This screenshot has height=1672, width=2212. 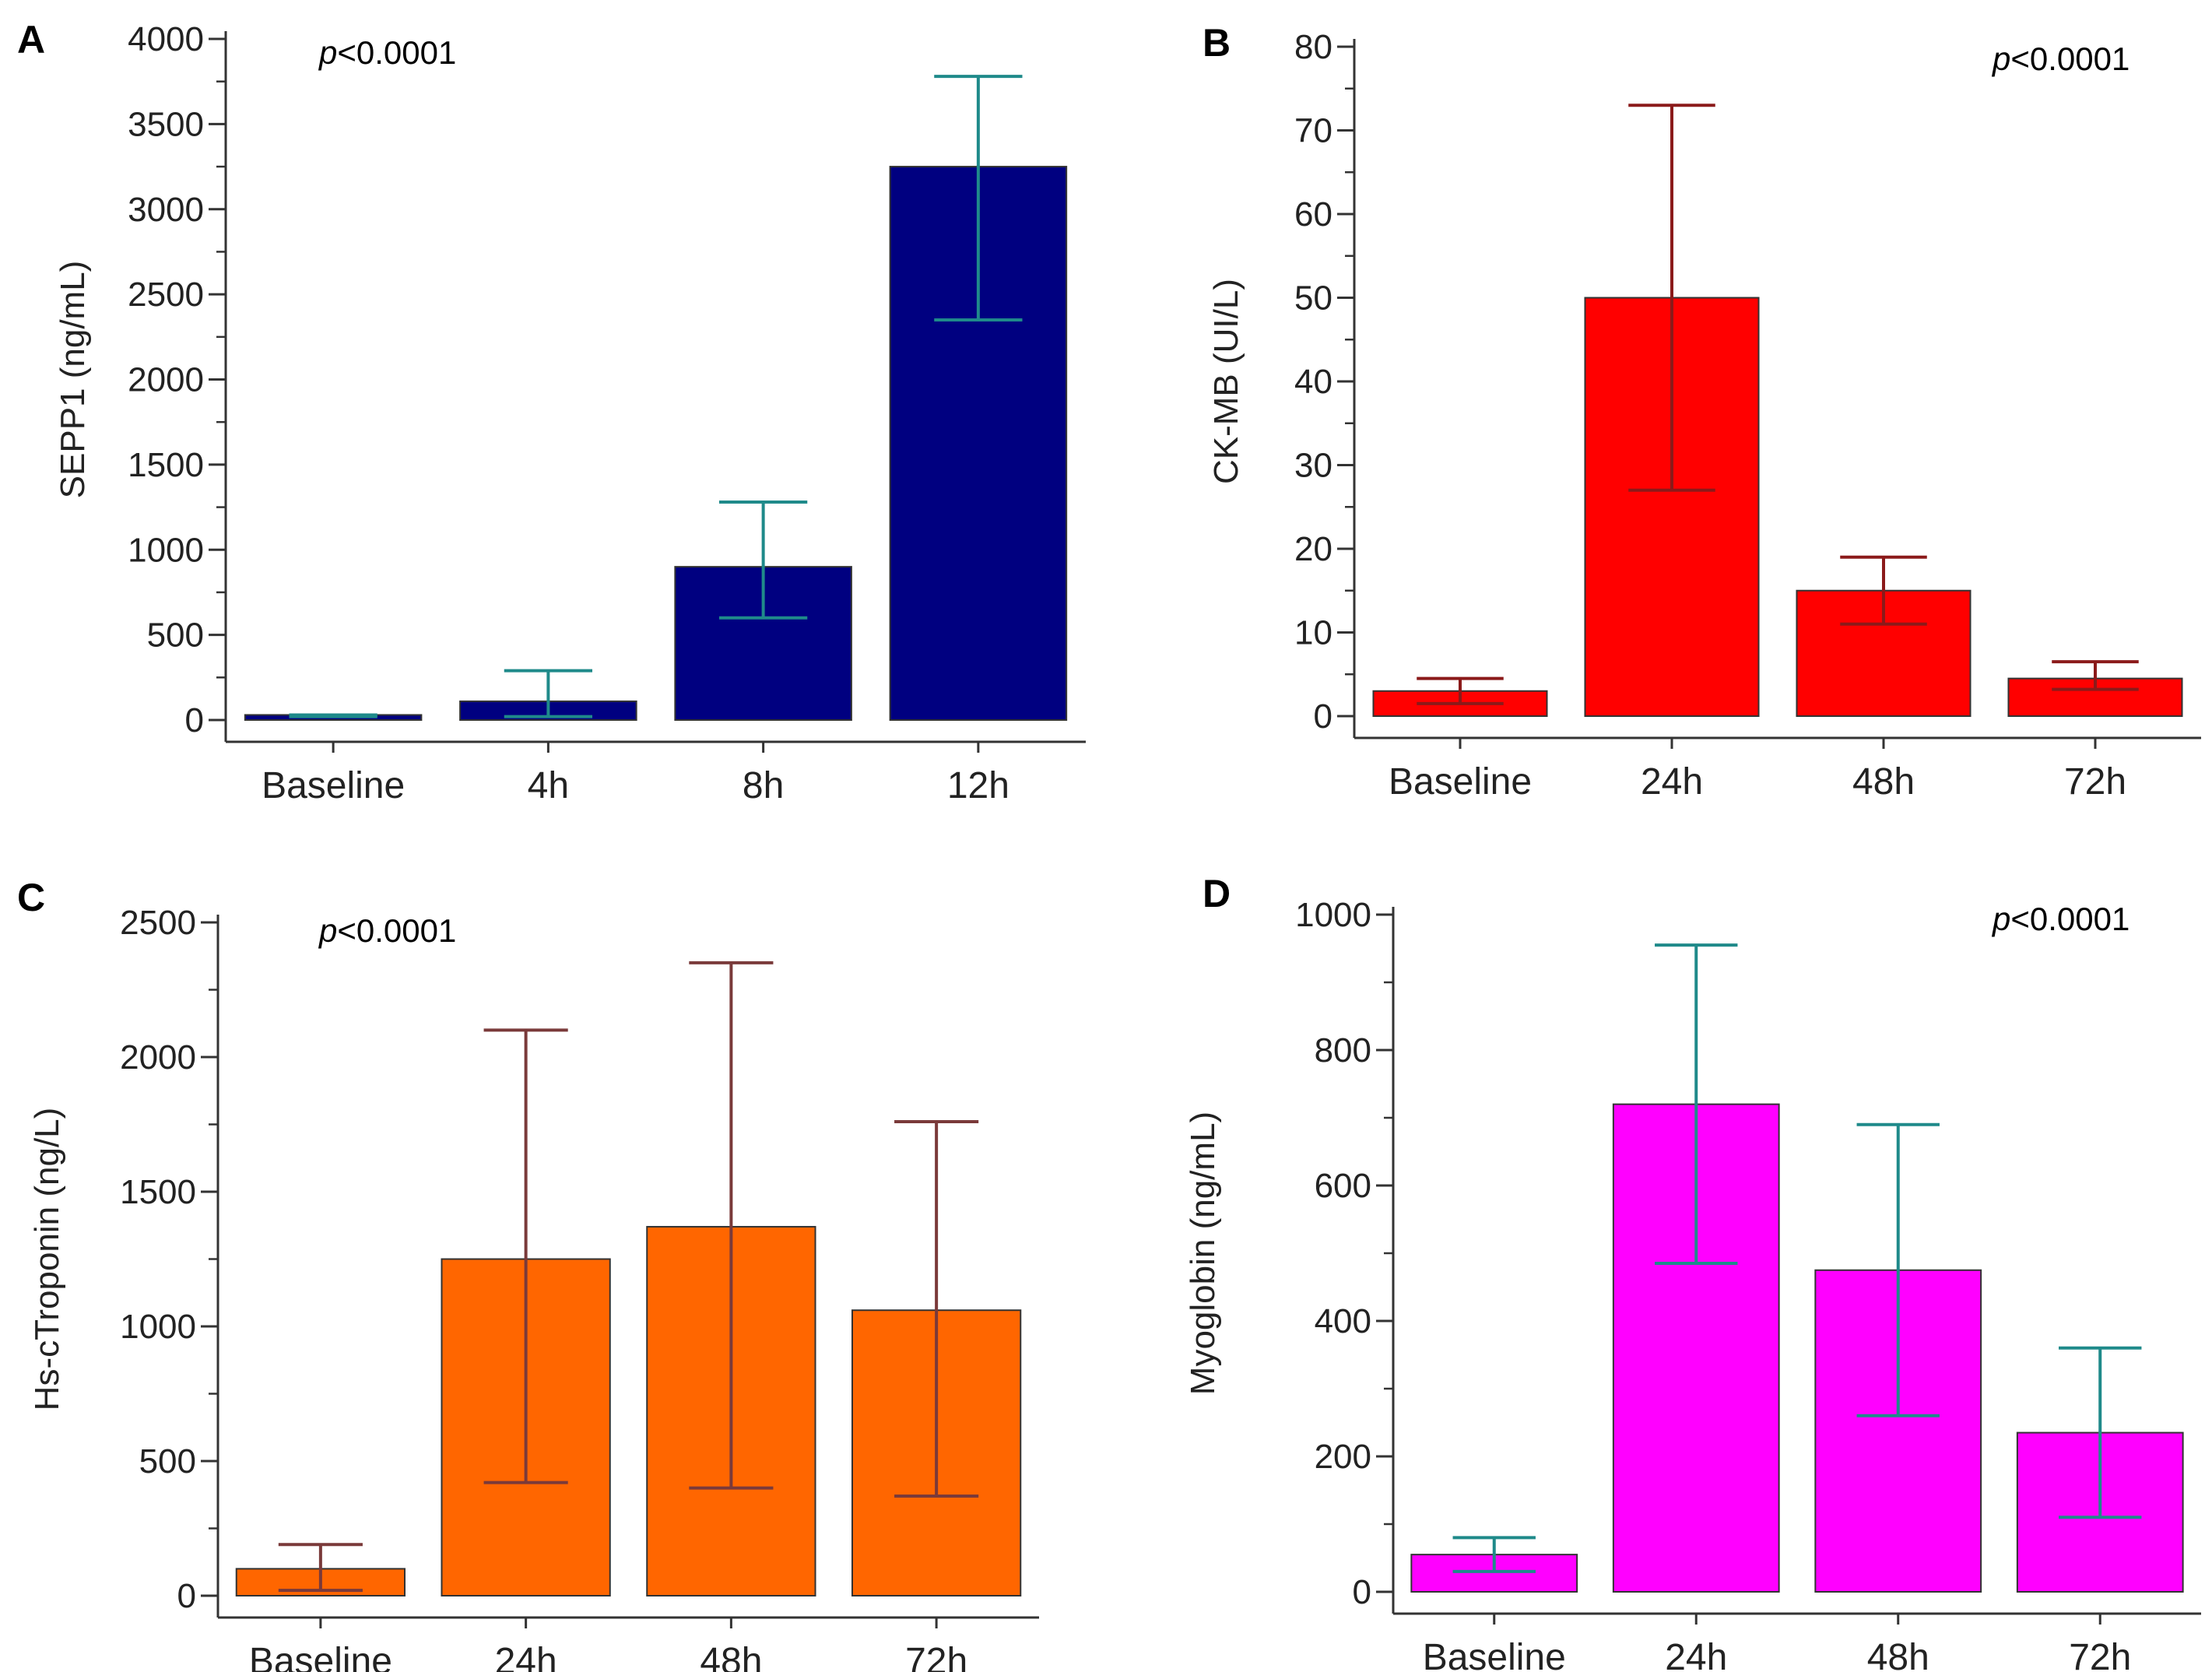 I want to click on y-tick-label: 70, so click(x=1313, y=131).